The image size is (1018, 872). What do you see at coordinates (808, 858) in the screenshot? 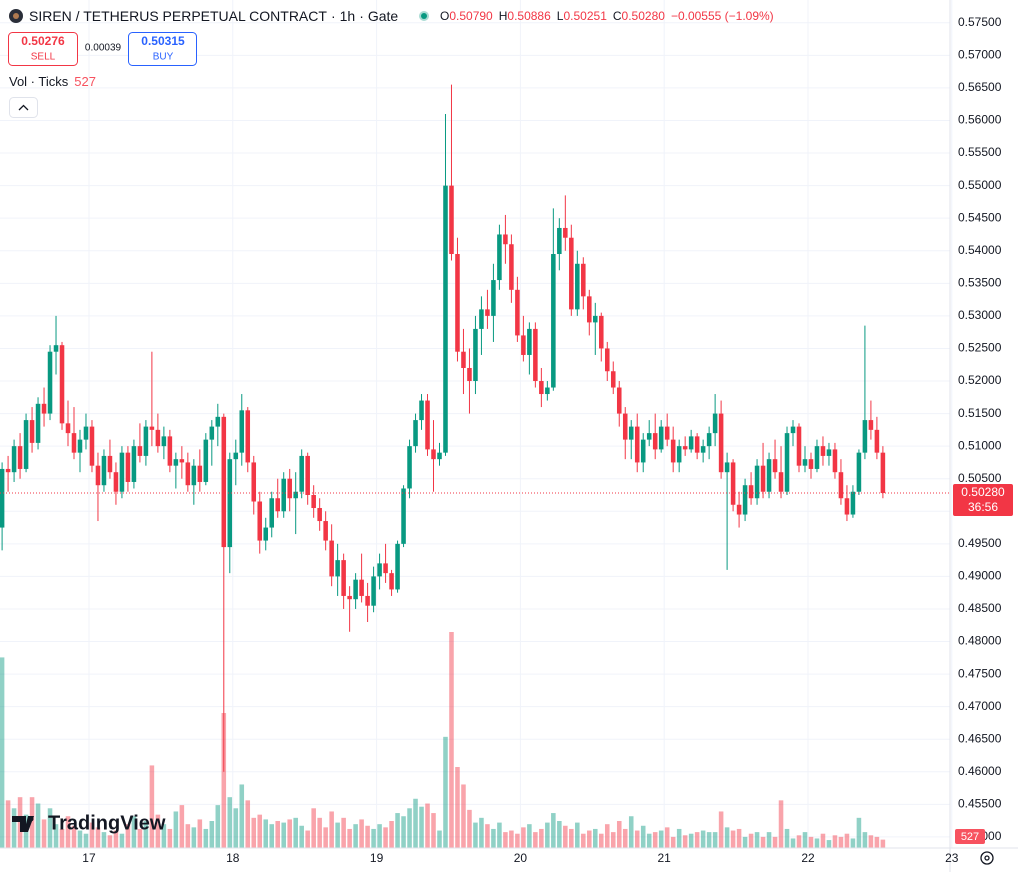
I see `x-tick-label: 22` at bounding box center [808, 858].